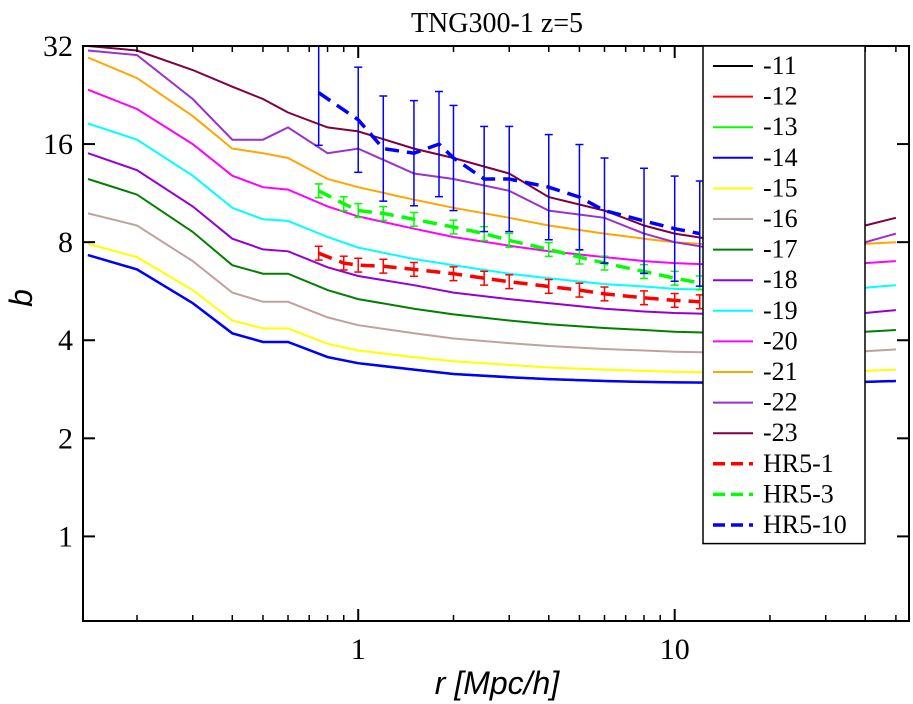 The image size is (913, 704). Describe the element at coordinates (780, 65) in the screenshot. I see `legend-label: -11` at that location.